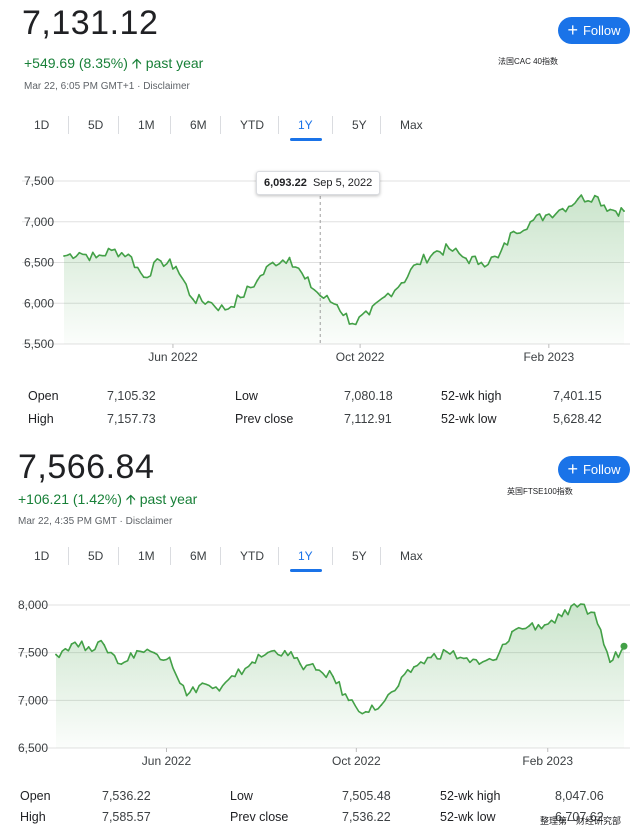 The height and width of the screenshot is (829, 640). I want to click on open-value: 7,536.22, so click(126, 796).